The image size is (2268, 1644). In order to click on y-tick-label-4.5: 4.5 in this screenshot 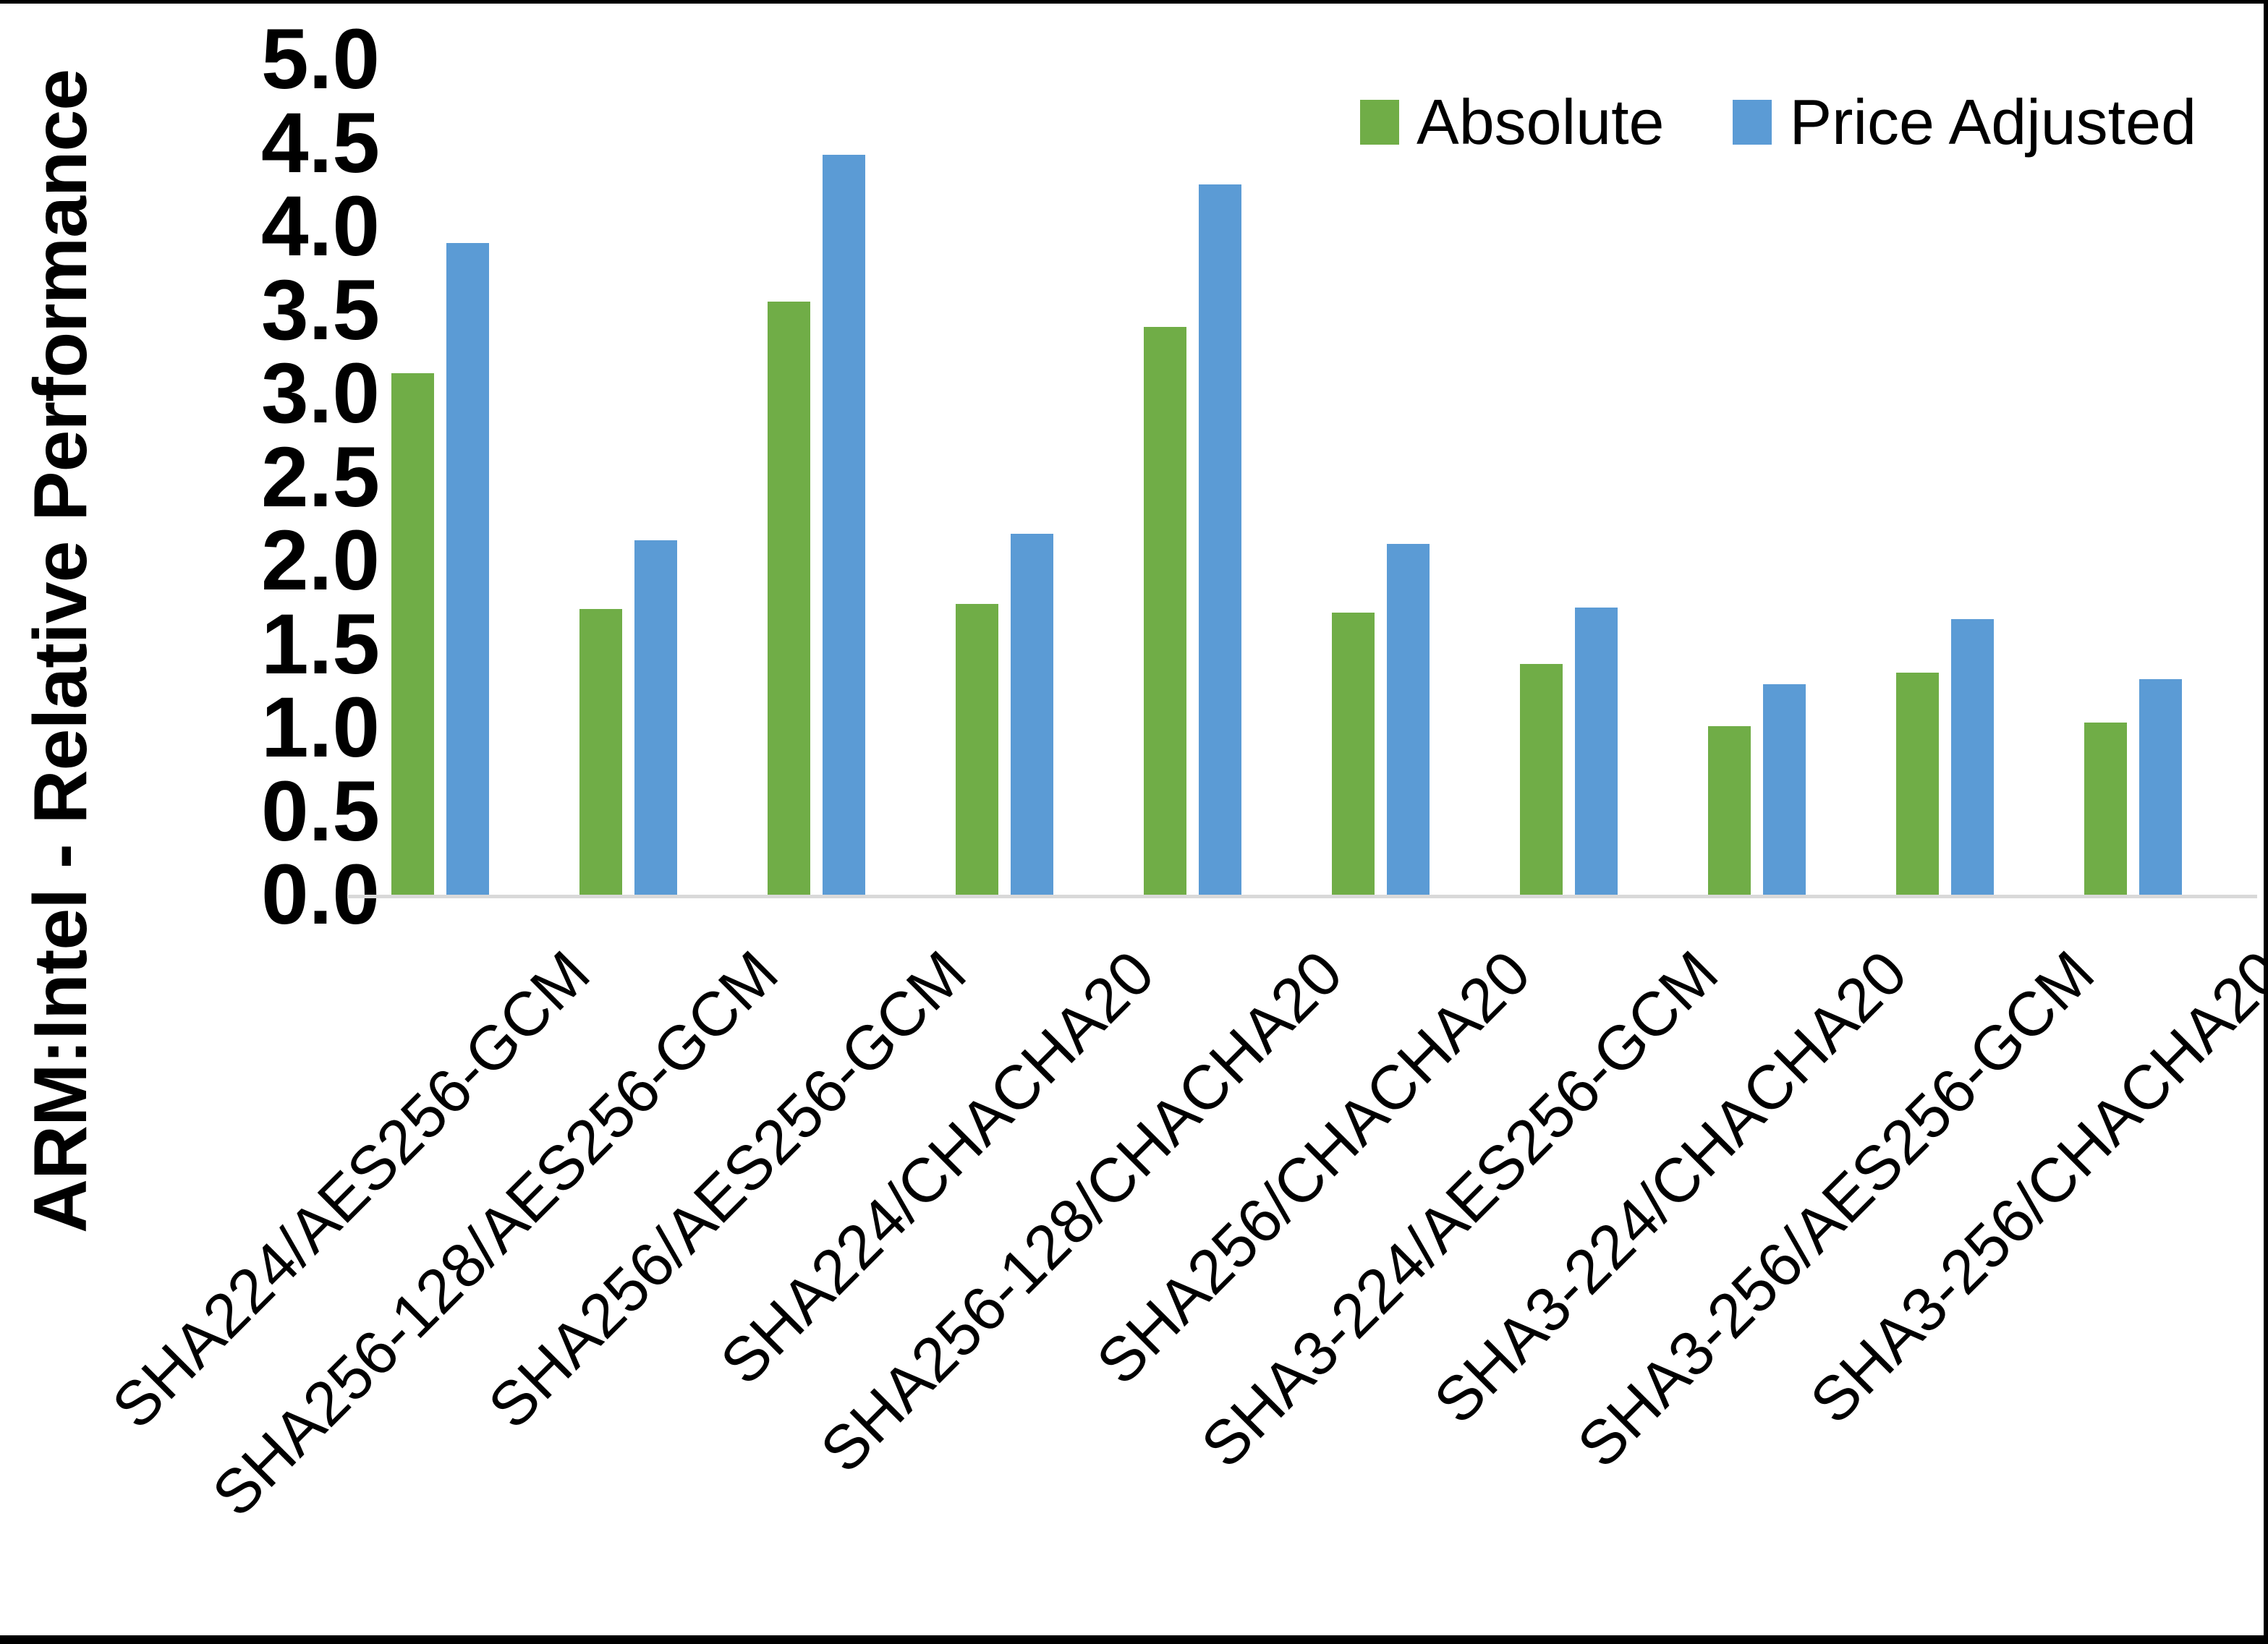, I will do `click(320, 143)`.